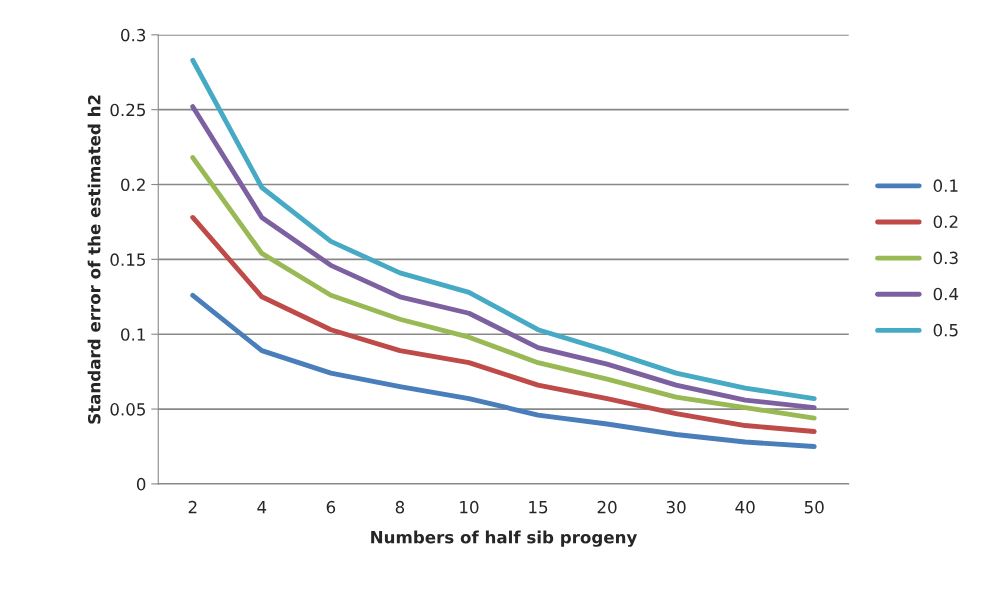  I want to click on y-tick-label: 0.2, so click(133, 185).